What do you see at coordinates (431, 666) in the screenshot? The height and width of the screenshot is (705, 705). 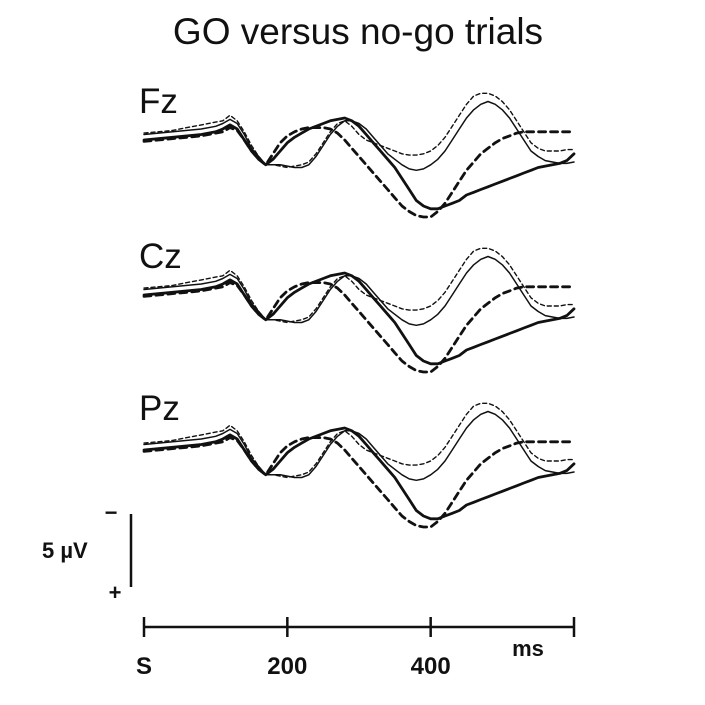 I see `x-tick-label-400: 400` at bounding box center [431, 666].